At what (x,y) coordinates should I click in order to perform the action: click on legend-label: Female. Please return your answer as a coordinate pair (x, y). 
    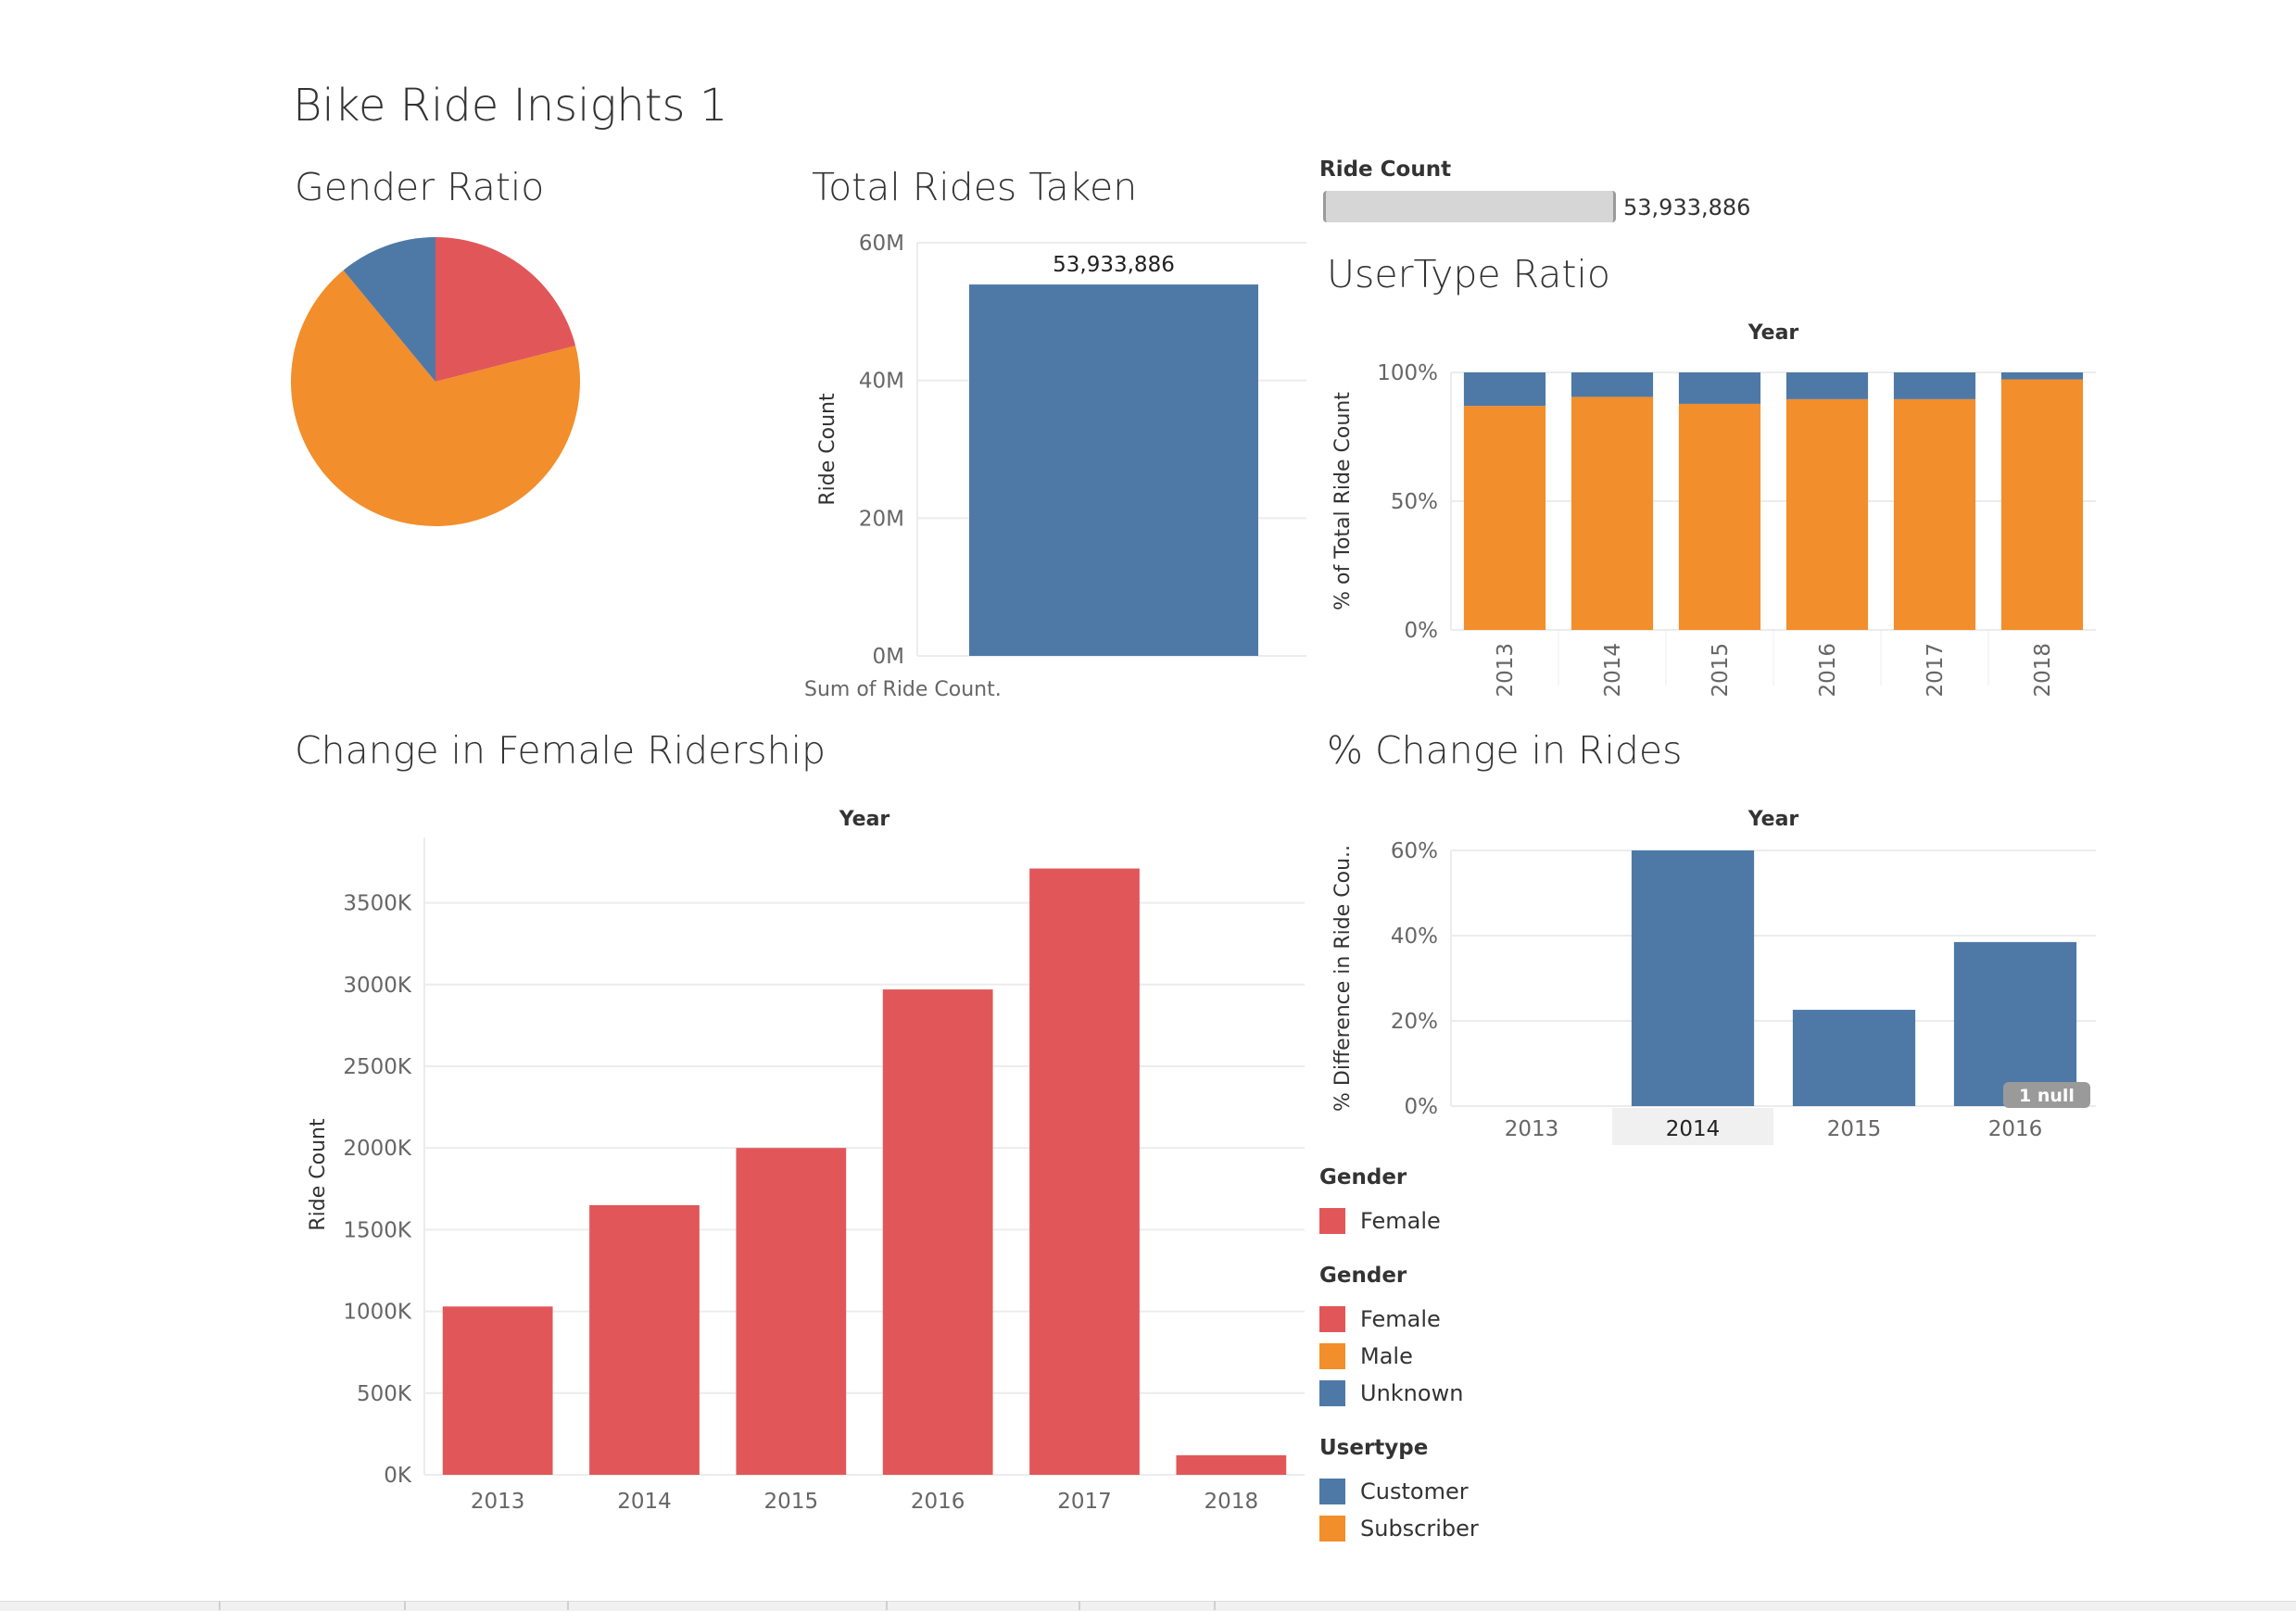
    Looking at the image, I should click on (1400, 1319).